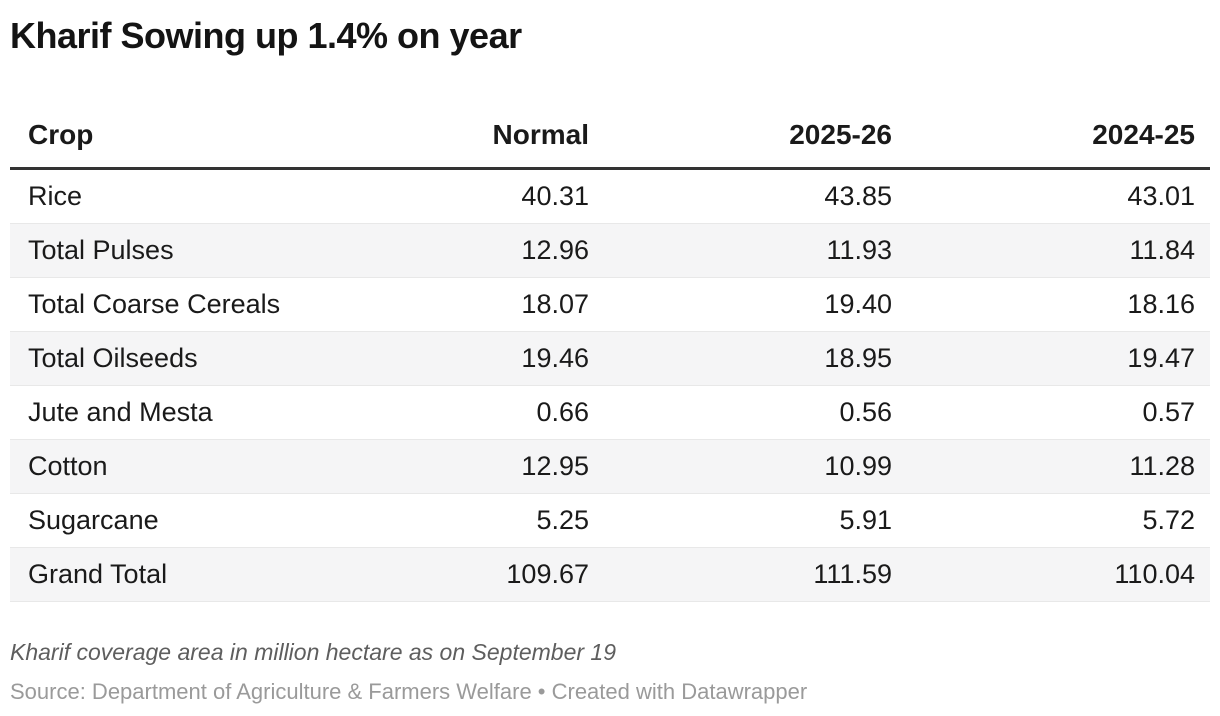 This screenshot has width=1220, height=716. I want to click on normal-cell: 18.07, so click(452, 305).